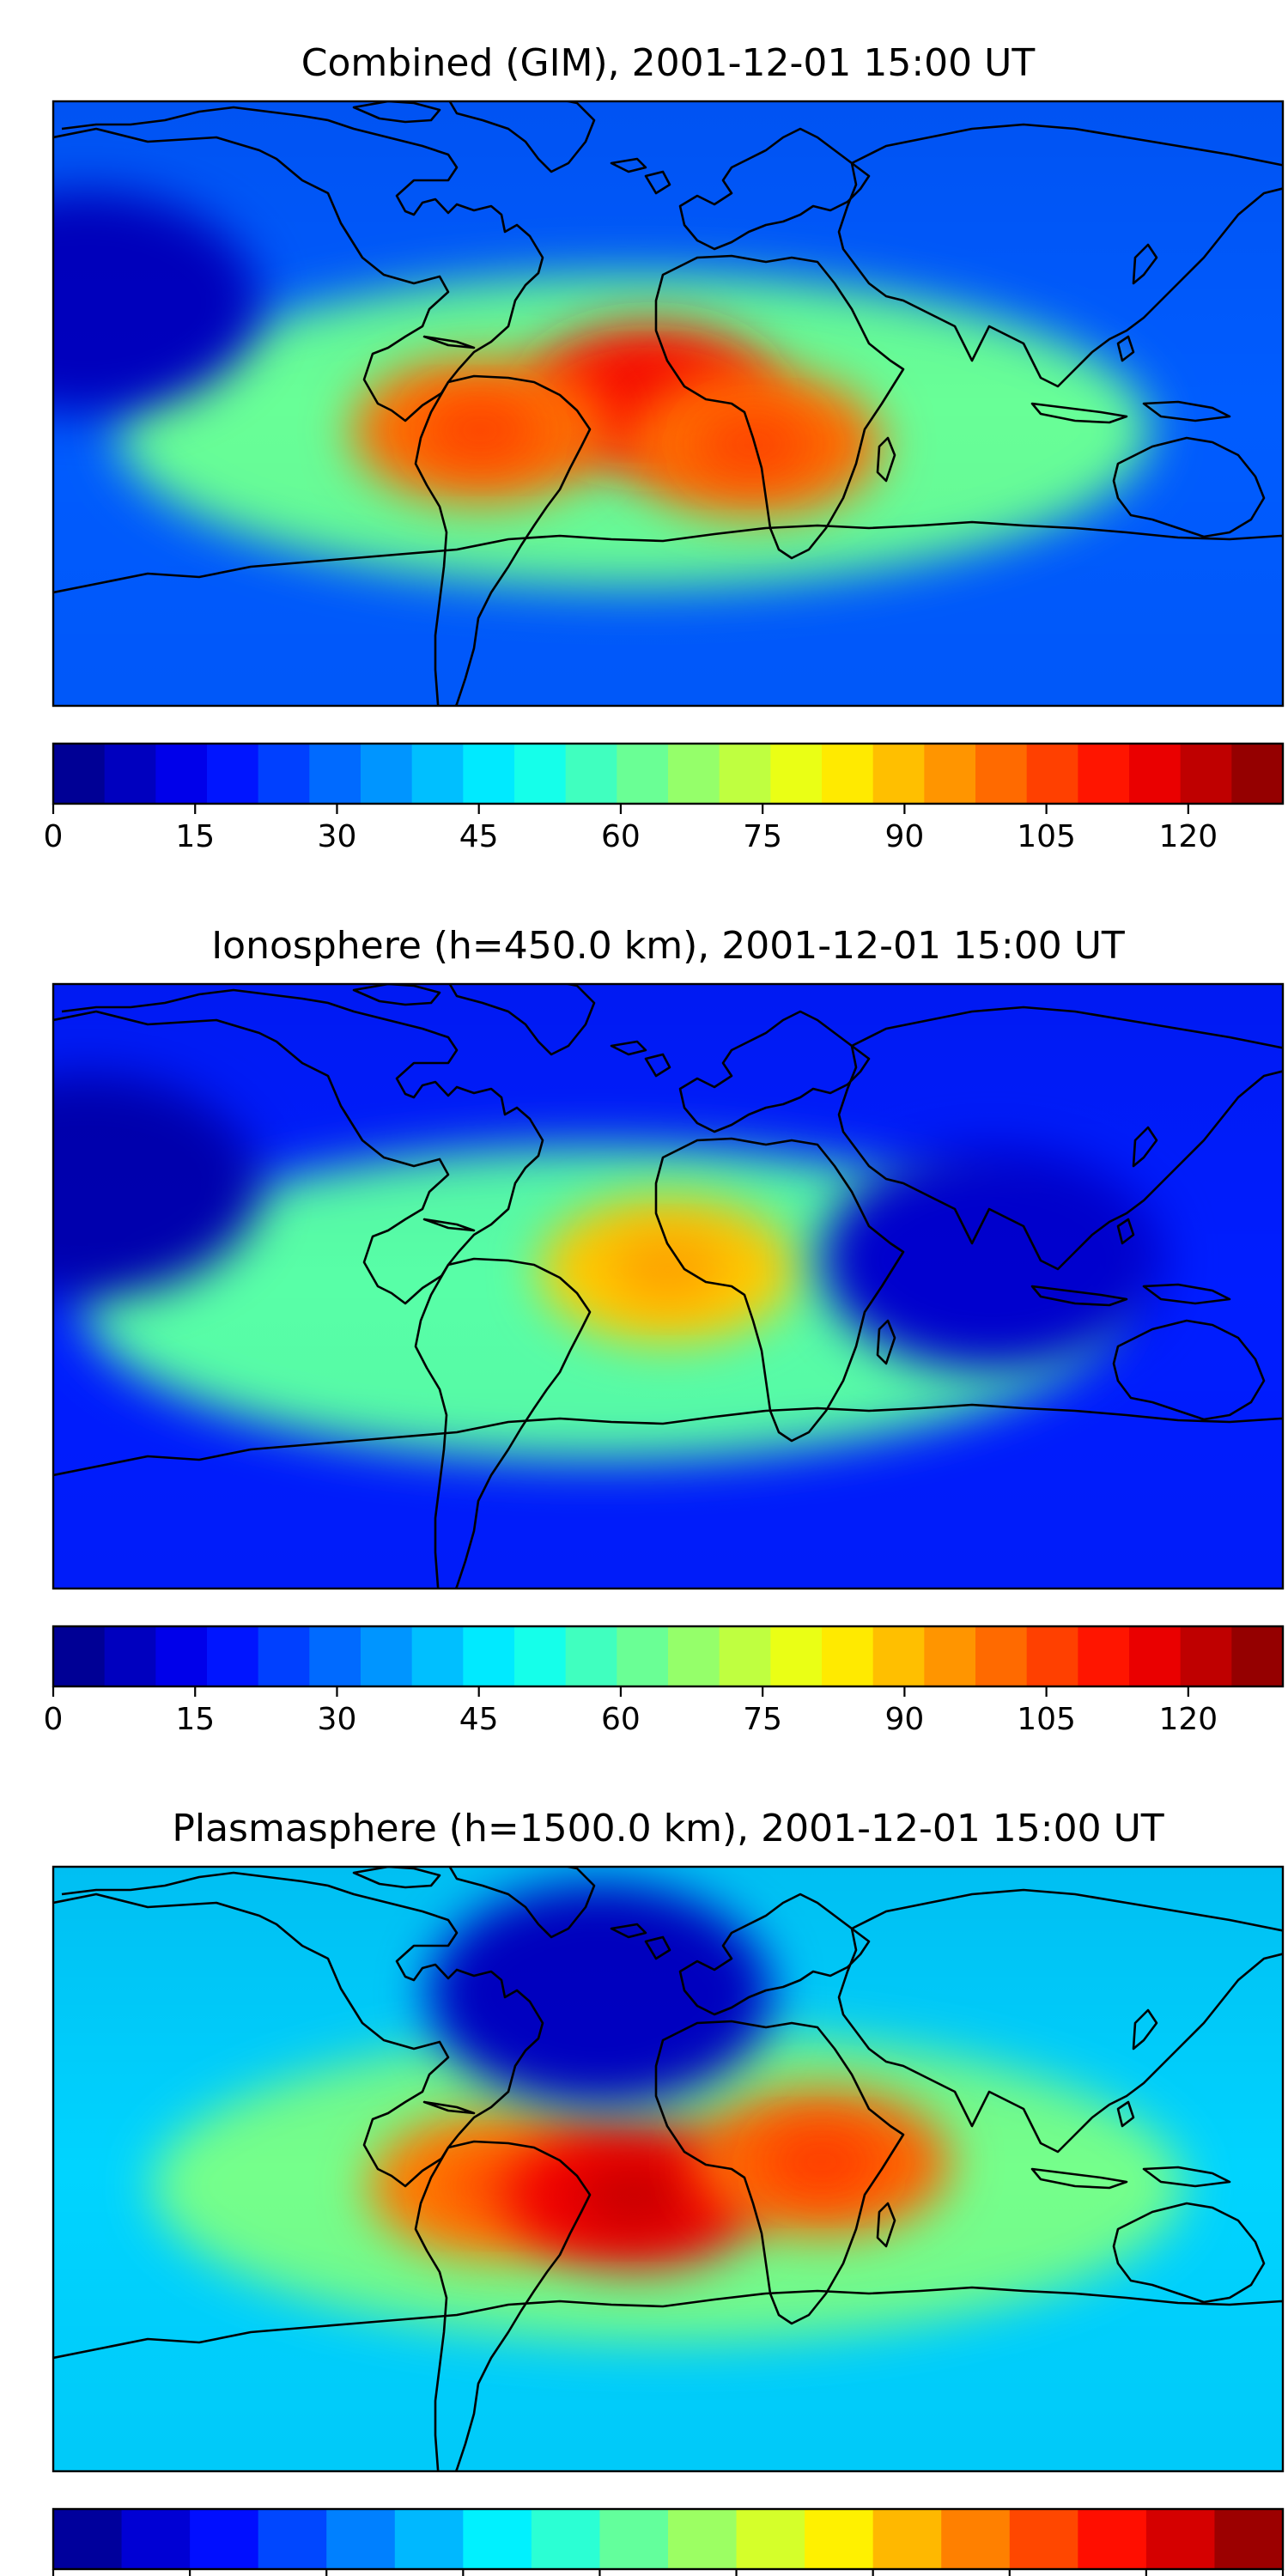 The image size is (1288, 2576). What do you see at coordinates (669, 63) in the screenshot?
I see `chart-title-combined: Combined (GIM), 2001-12-01 15:00 UT` at bounding box center [669, 63].